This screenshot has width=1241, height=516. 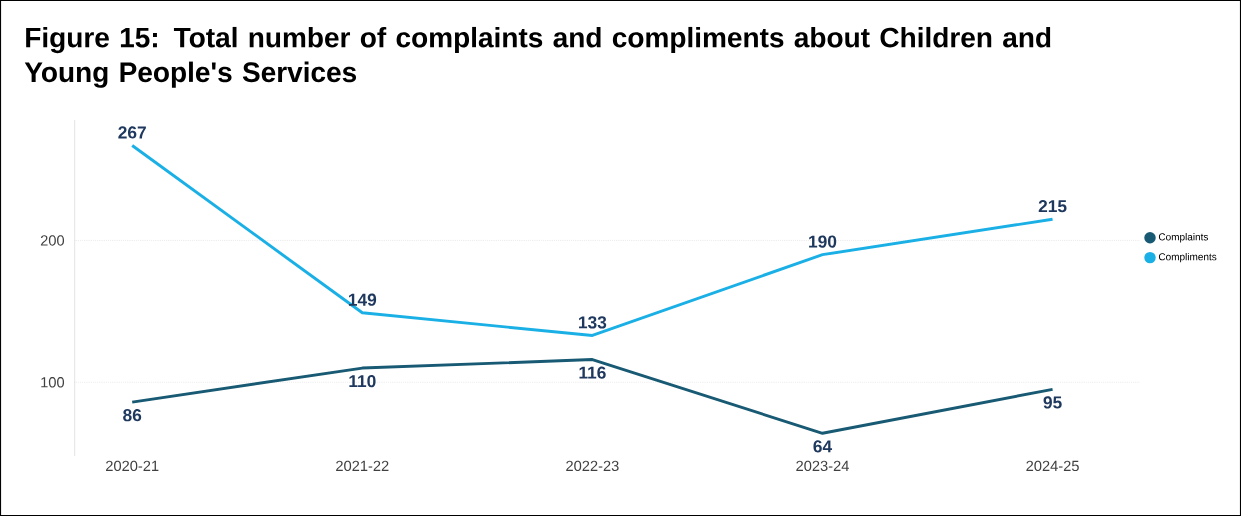 I want to click on data-label: 133, so click(x=593, y=322).